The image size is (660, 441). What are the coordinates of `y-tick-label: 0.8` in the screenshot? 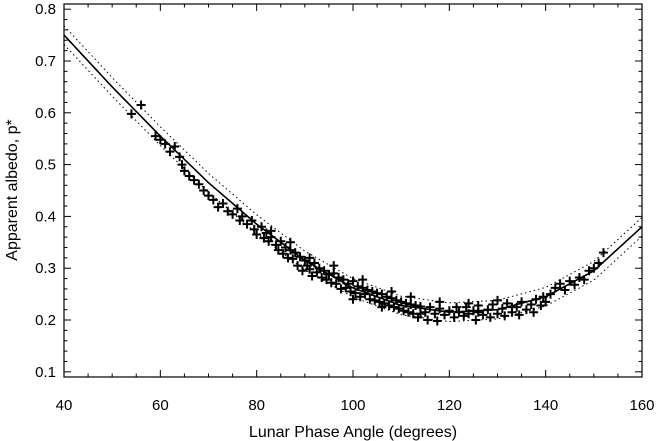 It's located at (45, 9).